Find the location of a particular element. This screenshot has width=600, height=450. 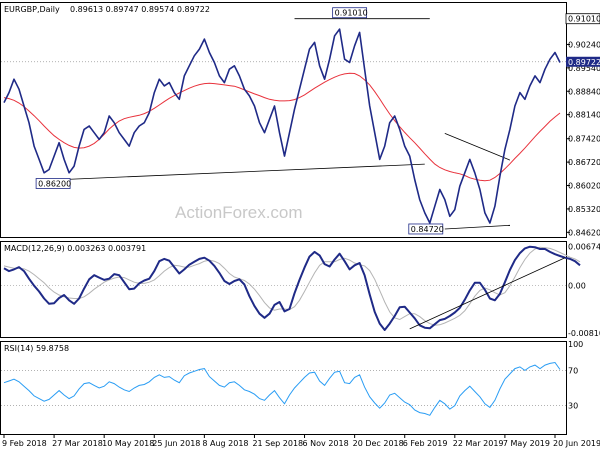

price-annotation-label: 0.91010 is located at coordinates (351, 13).